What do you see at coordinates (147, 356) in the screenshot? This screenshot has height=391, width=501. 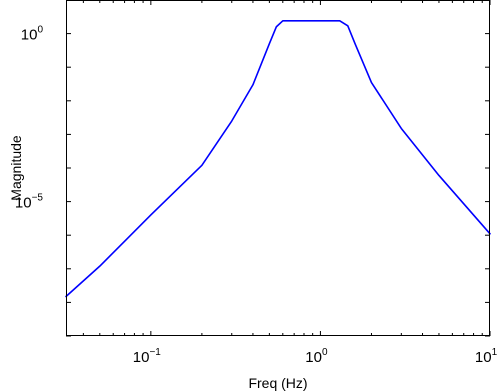 I see `x-tick-label: 10⁻¹` at bounding box center [147, 356].